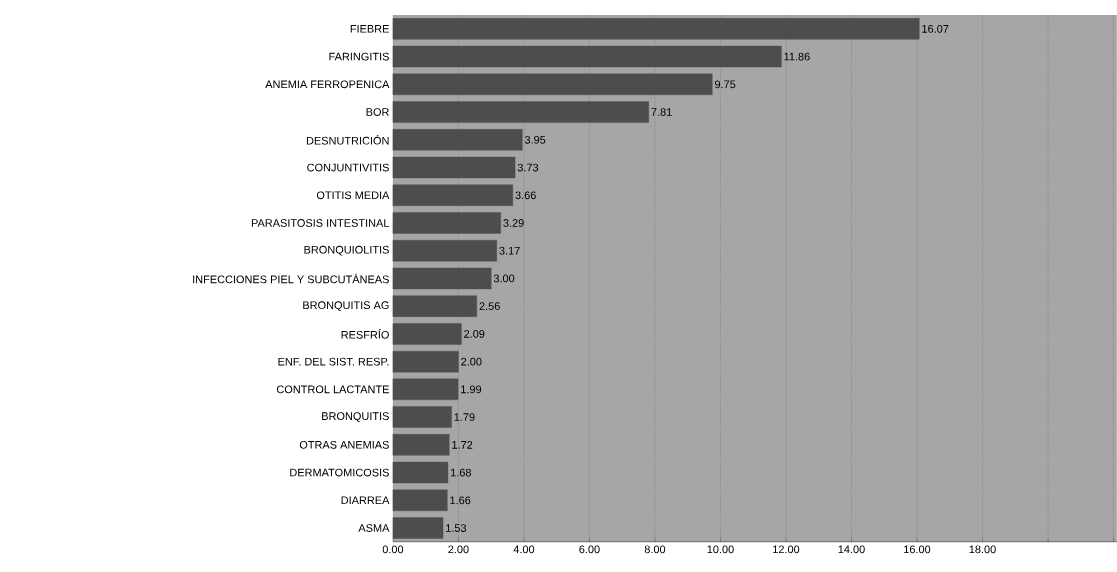 This screenshot has width=1117, height=572. I want to click on y-tick-label: BRONQUIOLITIS, so click(346, 250).